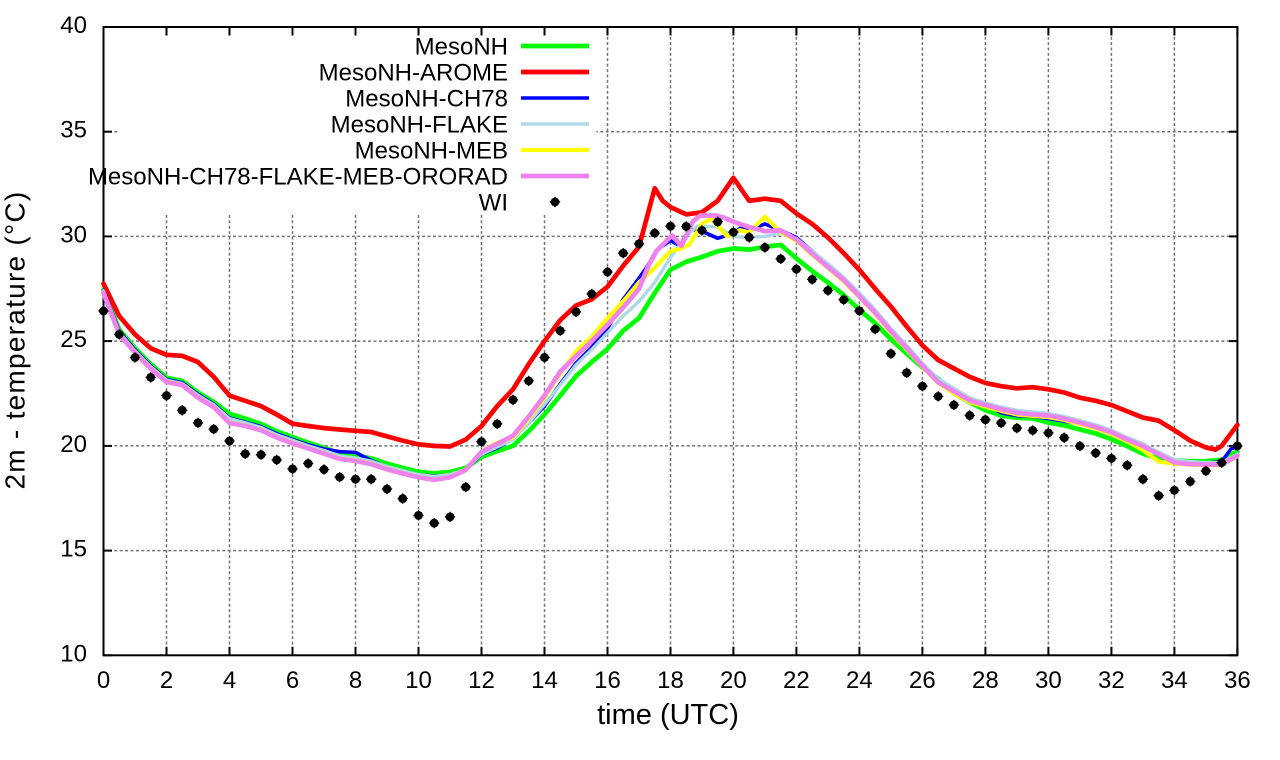  What do you see at coordinates (922, 680) in the screenshot?
I see `svg-text: 26` at bounding box center [922, 680].